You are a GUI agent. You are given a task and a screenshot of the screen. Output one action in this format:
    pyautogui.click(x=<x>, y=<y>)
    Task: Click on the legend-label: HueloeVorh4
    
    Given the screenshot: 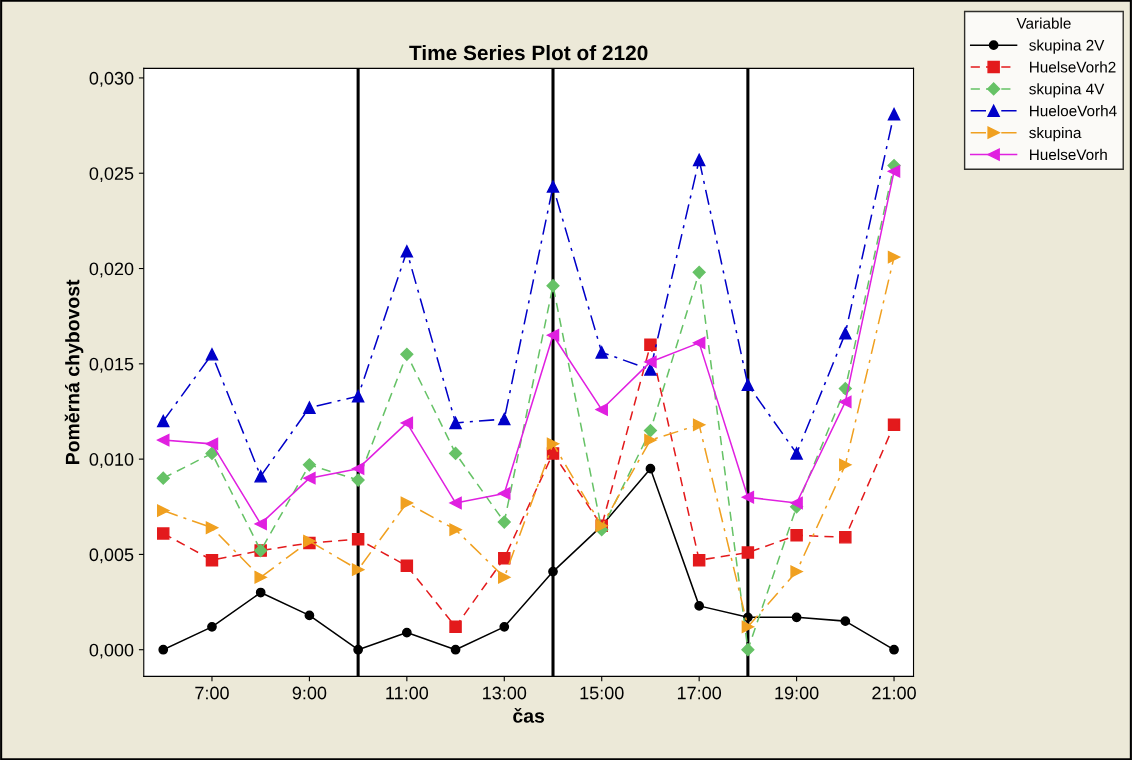 What is the action you would take?
    pyautogui.click(x=1073, y=111)
    